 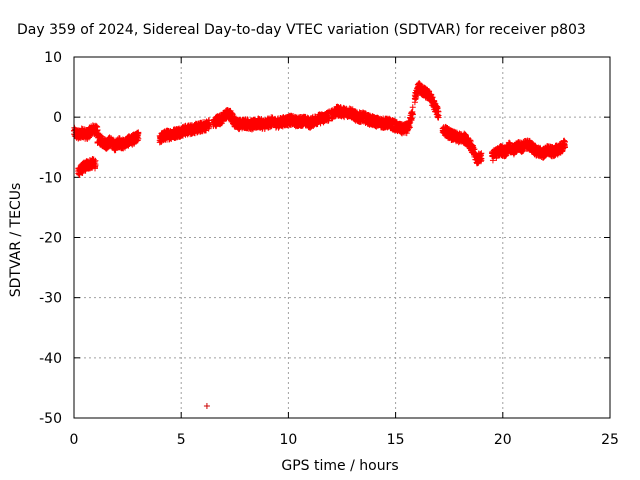 What do you see at coordinates (181, 440) in the screenshot?
I see `x-tick-label: 5` at bounding box center [181, 440].